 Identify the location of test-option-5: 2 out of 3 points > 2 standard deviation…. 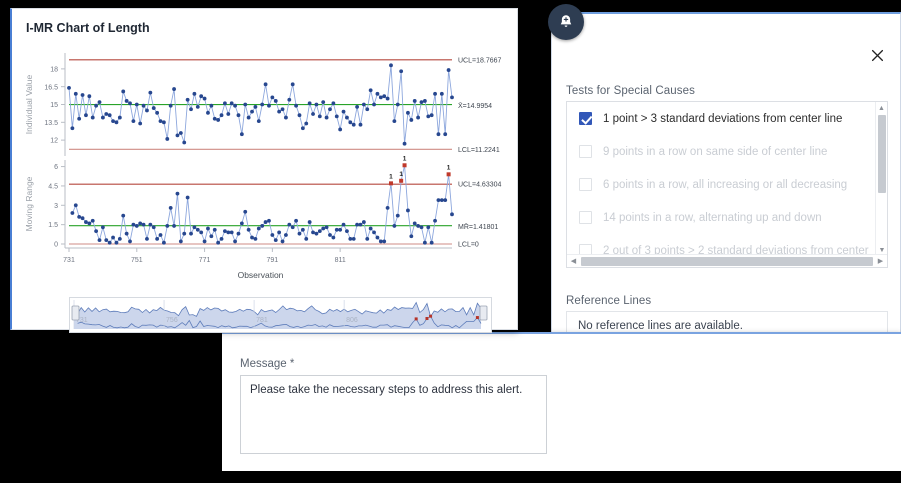
(727, 245).